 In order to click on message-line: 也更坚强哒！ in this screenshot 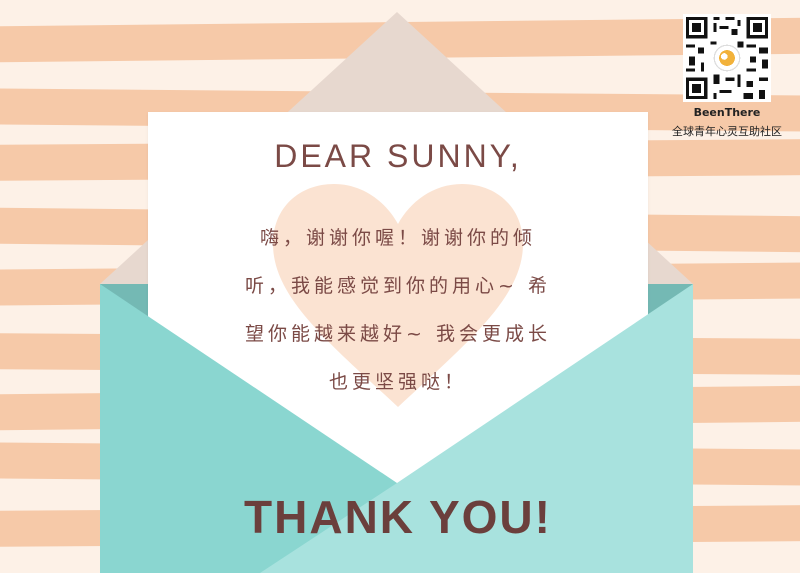, I will do `click(397, 382)`.